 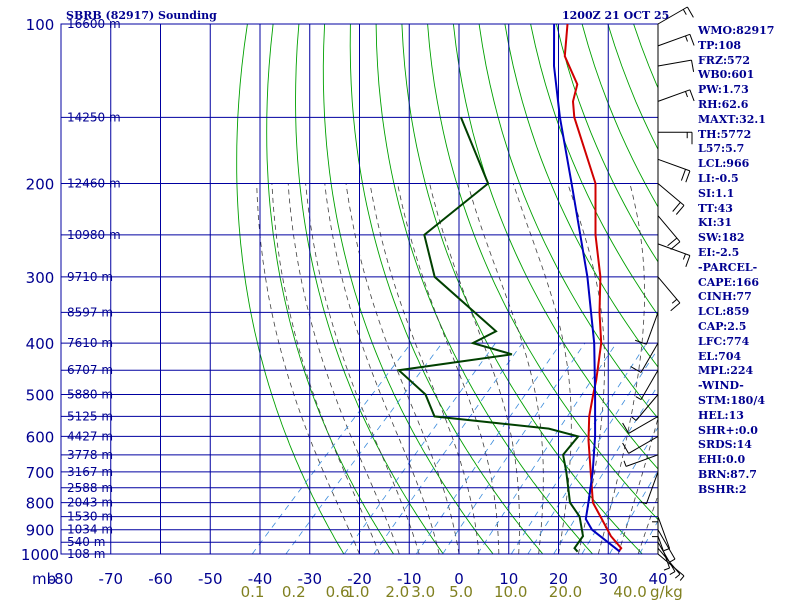 I want to click on mixing-ratio-label: 1.0, so click(x=358, y=591).